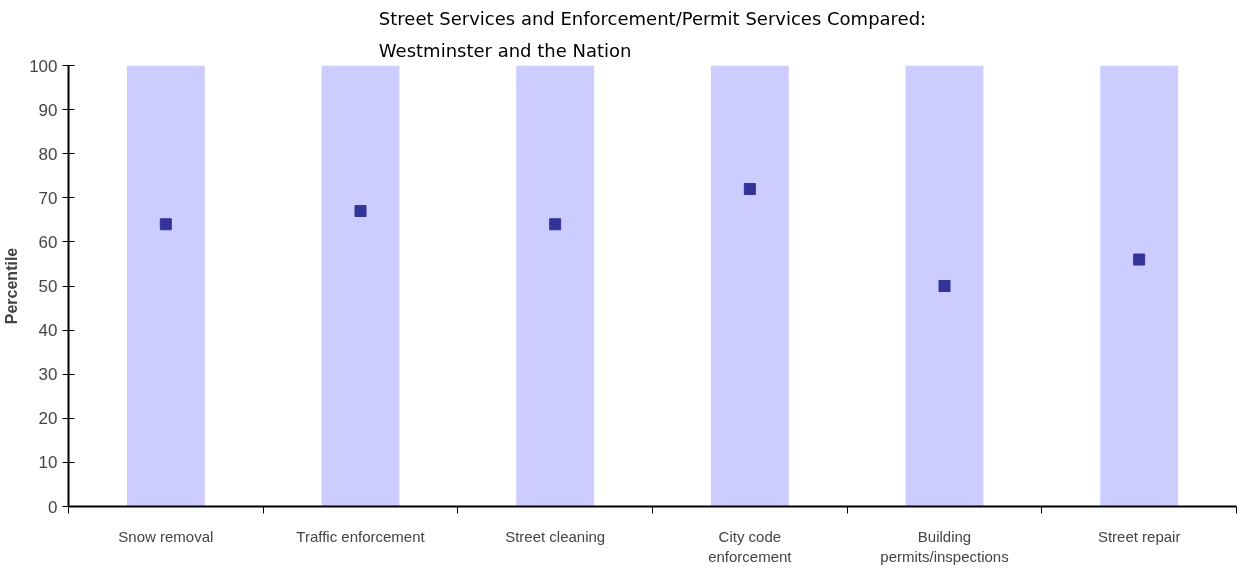 This screenshot has width=1254, height=580. What do you see at coordinates (944, 546) in the screenshot?
I see `x-tick-label: Building permits/inspections` at bounding box center [944, 546].